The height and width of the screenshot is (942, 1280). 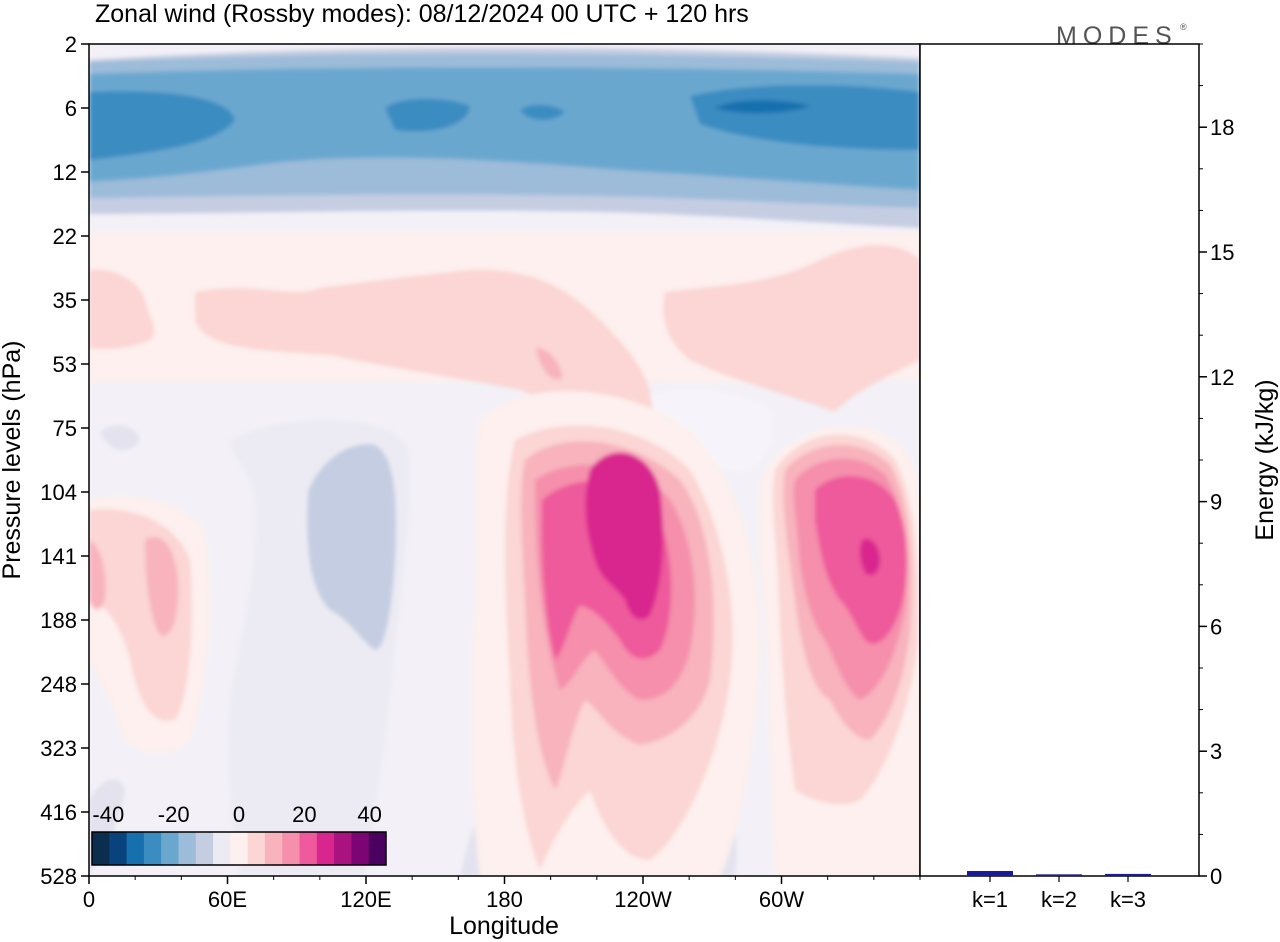 What do you see at coordinates (504, 899) in the screenshot?
I see `x-tick-label: 180` at bounding box center [504, 899].